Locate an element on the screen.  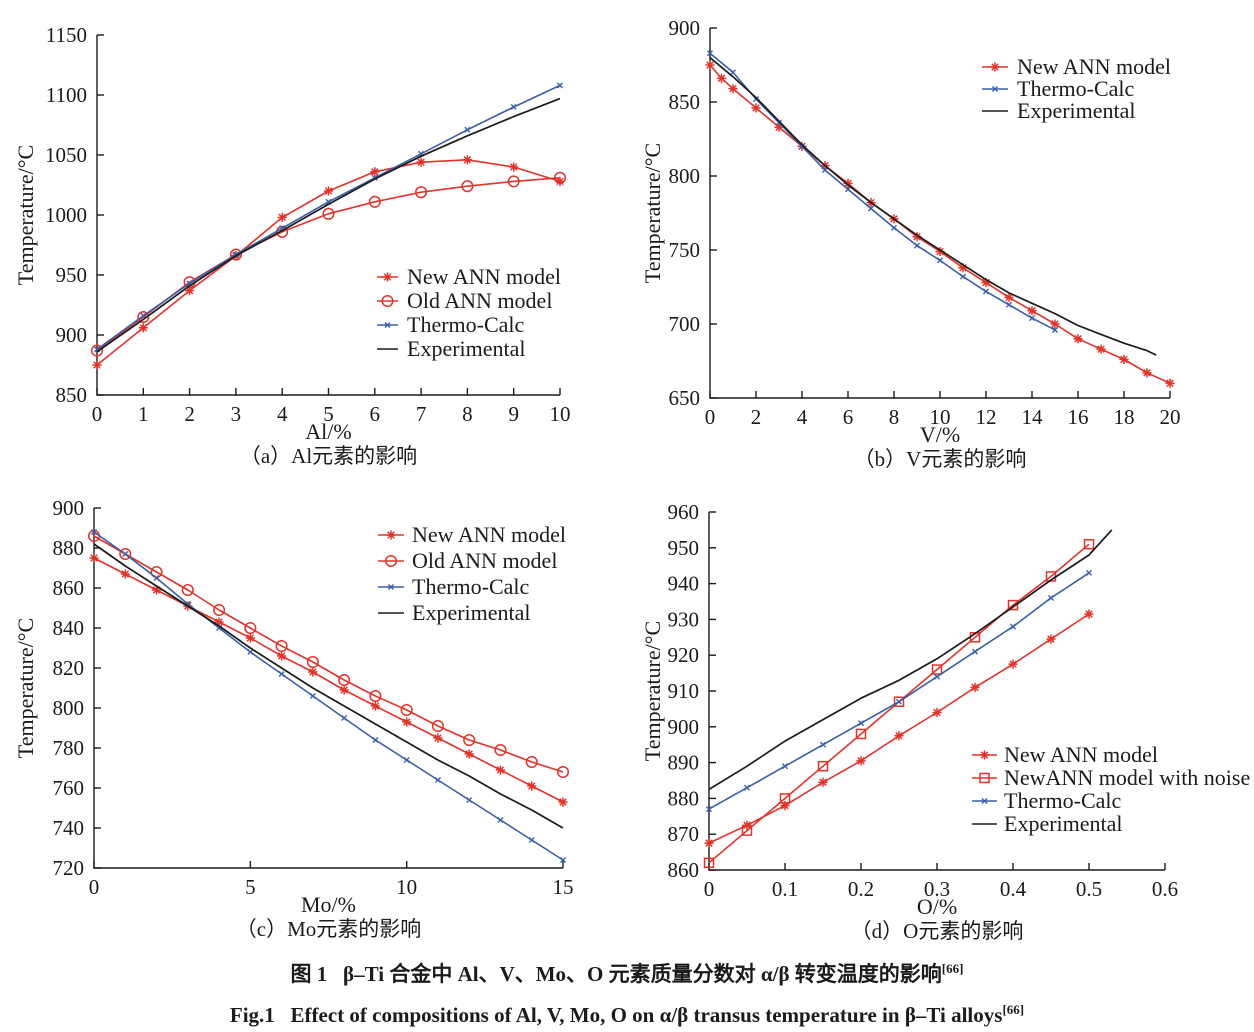
legend-item: NewANN model with noise is located at coordinates (1111, 777).